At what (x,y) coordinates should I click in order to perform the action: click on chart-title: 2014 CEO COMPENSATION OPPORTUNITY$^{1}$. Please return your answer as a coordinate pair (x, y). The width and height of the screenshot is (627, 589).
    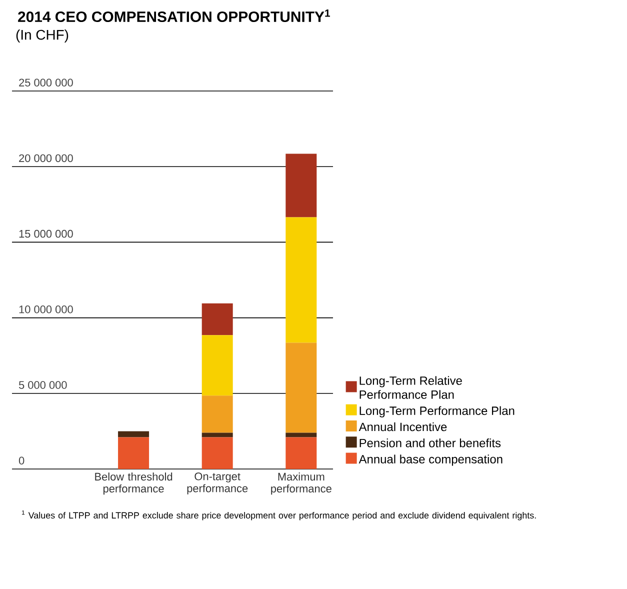
    Looking at the image, I should click on (174, 16).